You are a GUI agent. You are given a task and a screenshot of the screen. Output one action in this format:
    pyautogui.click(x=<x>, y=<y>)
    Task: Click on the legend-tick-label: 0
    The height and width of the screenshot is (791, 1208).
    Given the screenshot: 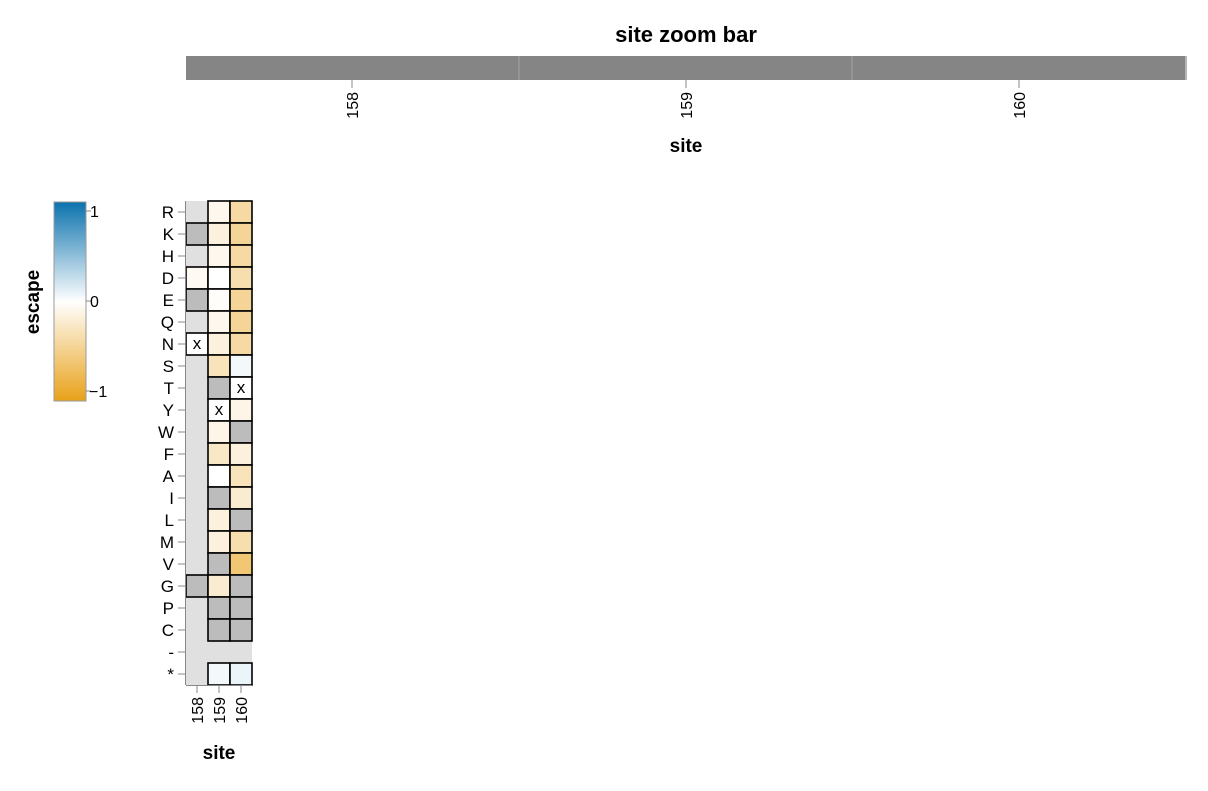 What is the action you would take?
    pyautogui.click(x=94, y=302)
    